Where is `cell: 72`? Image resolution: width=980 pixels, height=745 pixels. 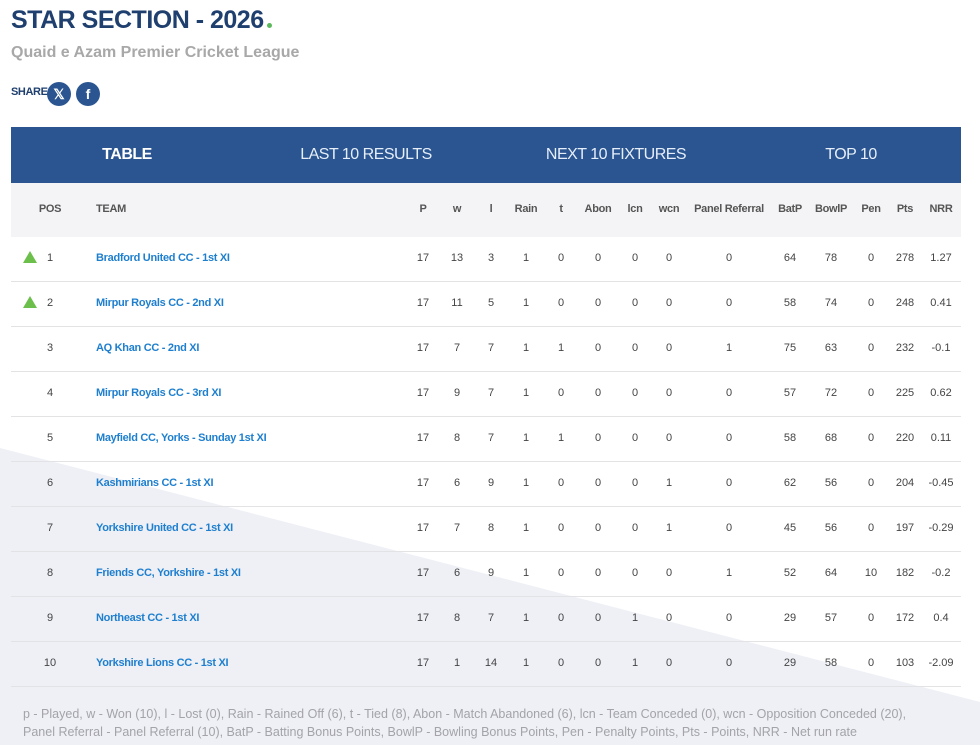 cell: 72 is located at coordinates (831, 393).